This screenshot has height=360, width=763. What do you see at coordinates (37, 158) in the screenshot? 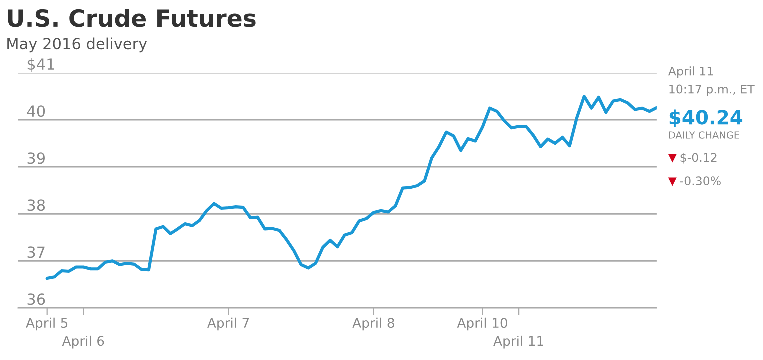
I see `y-tick-label: 39` at bounding box center [37, 158].